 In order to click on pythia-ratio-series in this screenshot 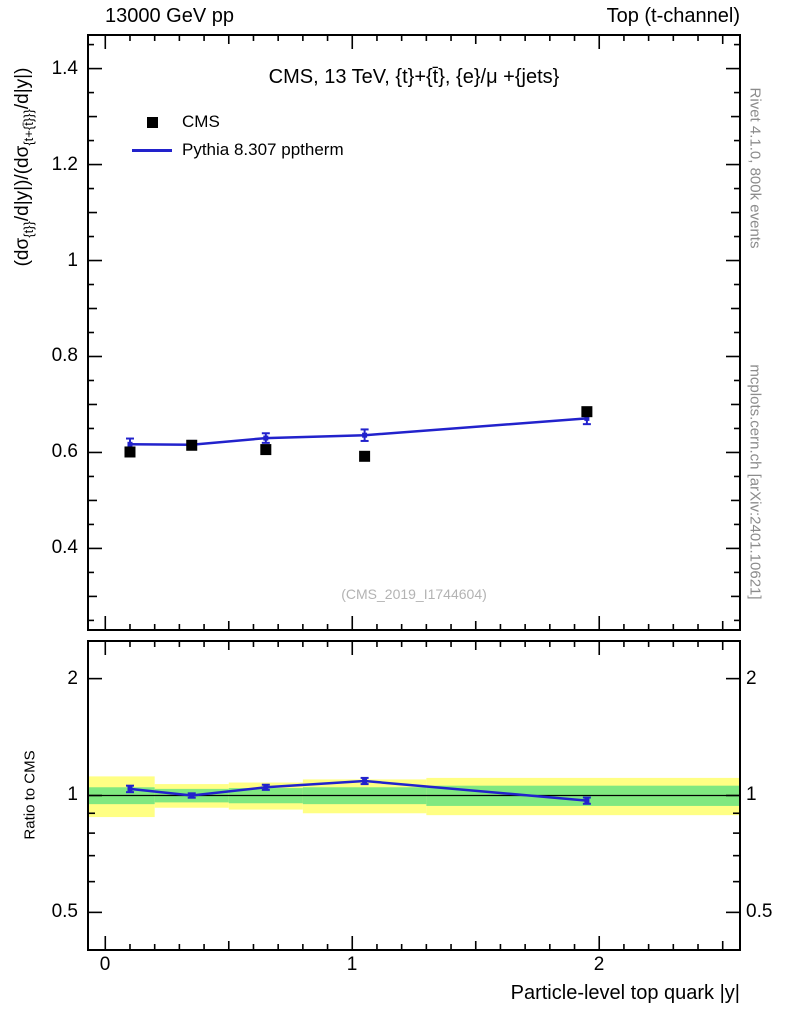, I will do `click(358, 790)`.